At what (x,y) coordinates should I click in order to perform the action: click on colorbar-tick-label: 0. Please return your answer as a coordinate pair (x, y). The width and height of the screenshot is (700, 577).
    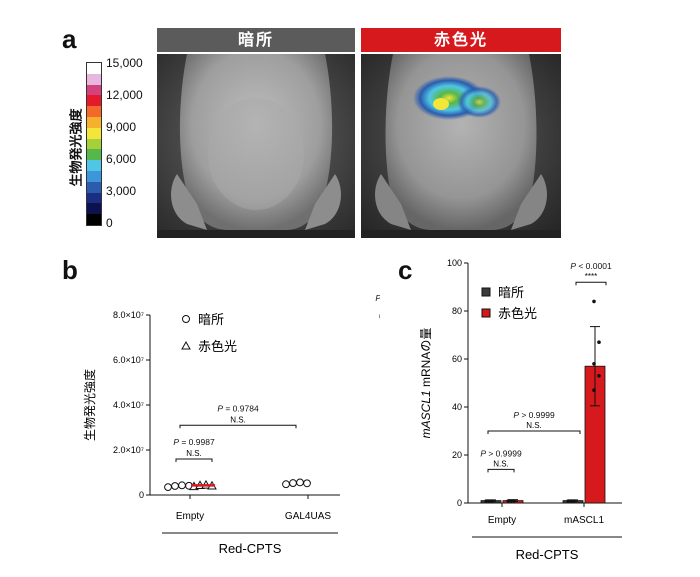
    Looking at the image, I should click on (109, 223).